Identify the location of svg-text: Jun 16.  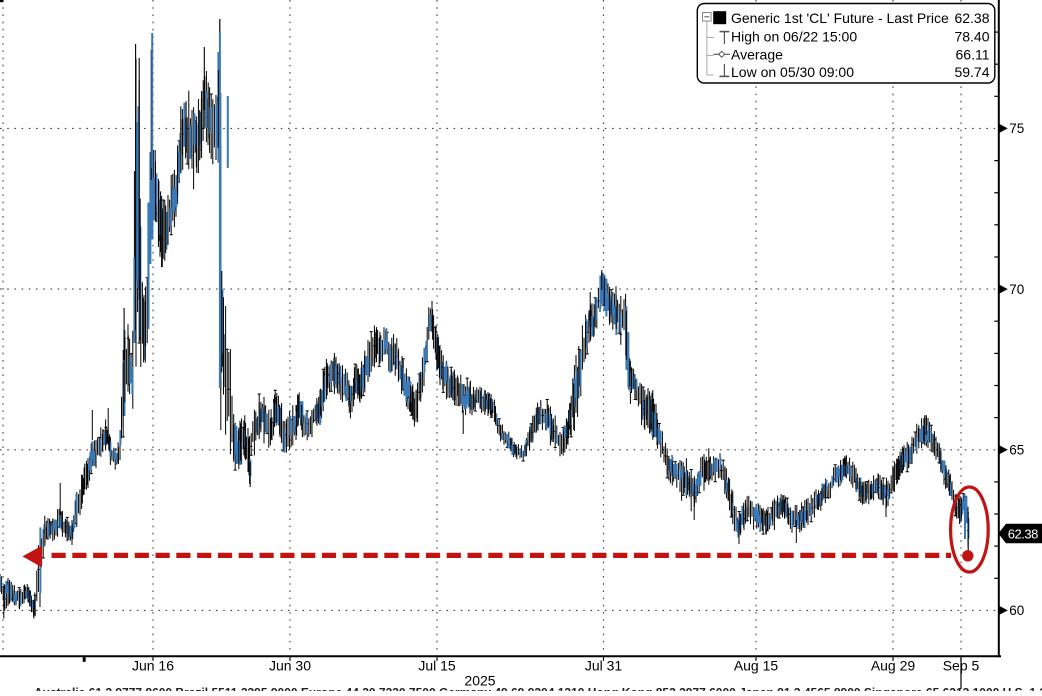
(153, 666).